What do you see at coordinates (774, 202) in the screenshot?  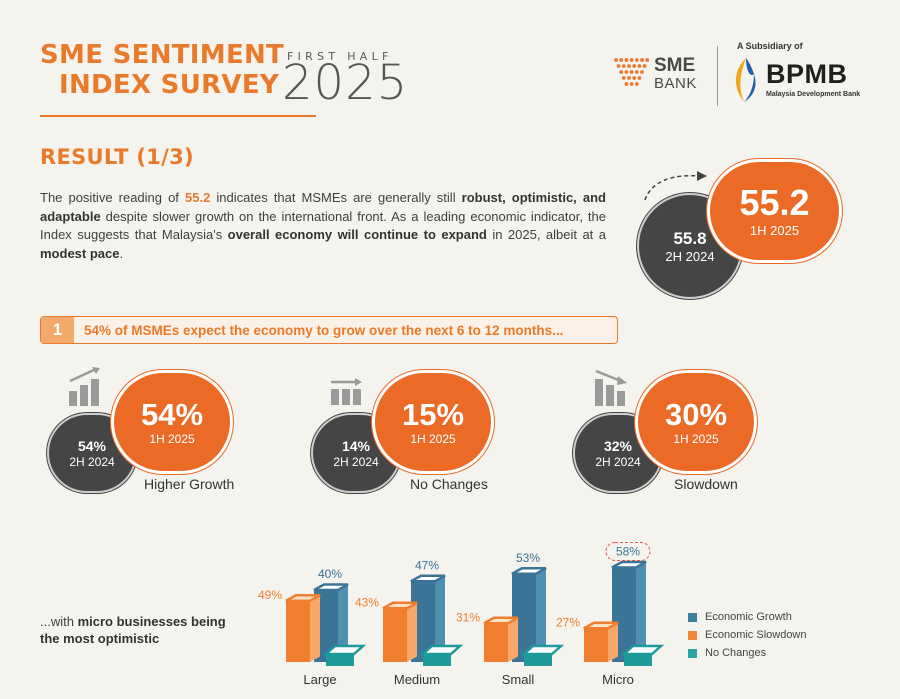 I see `current-index-value: 55.2` at bounding box center [774, 202].